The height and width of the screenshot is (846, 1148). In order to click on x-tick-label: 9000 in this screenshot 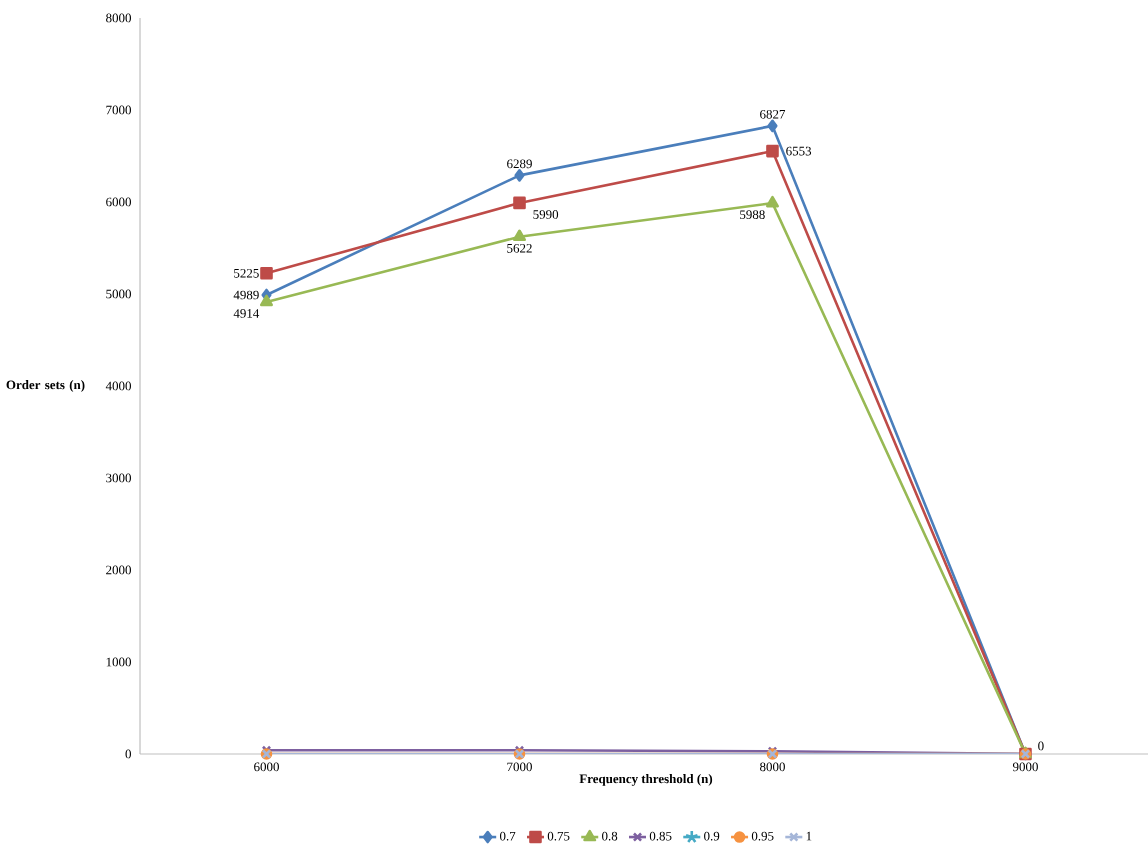, I will do `click(1025, 767)`.